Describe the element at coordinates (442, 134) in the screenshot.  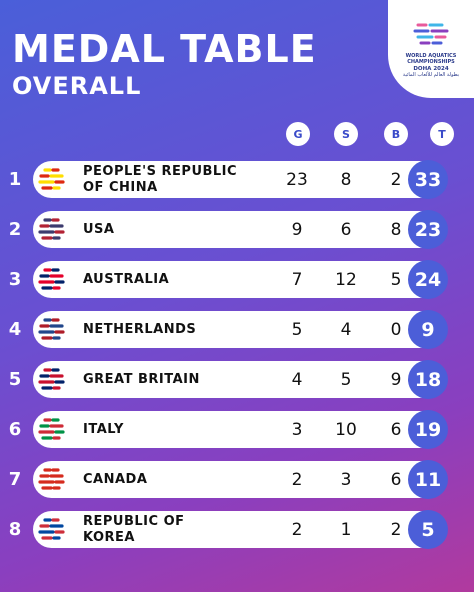
I see `header-total: T` at that location.